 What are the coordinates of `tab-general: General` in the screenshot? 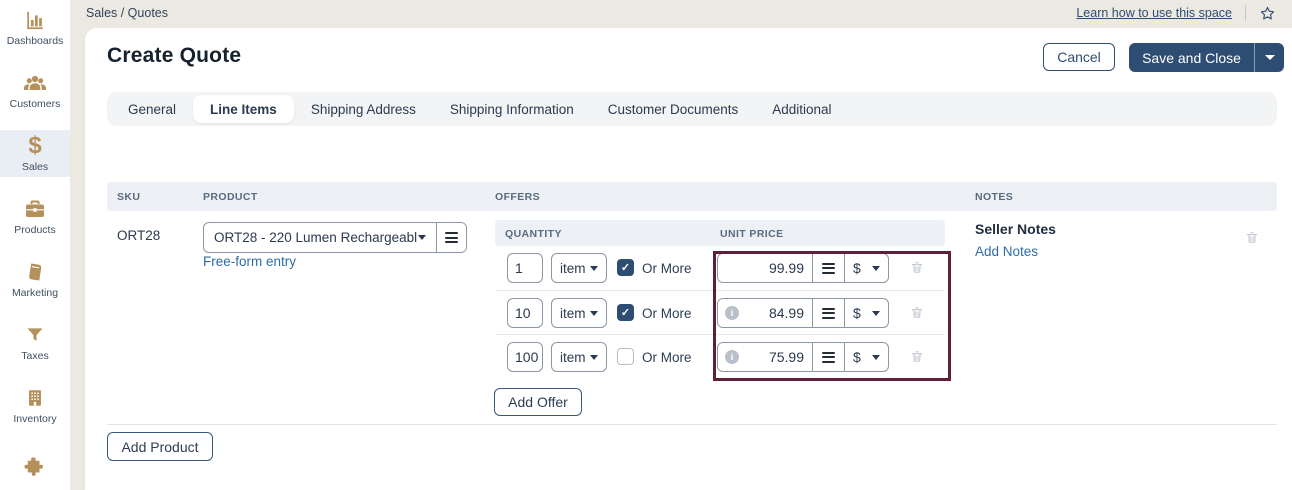 It's located at (152, 109).